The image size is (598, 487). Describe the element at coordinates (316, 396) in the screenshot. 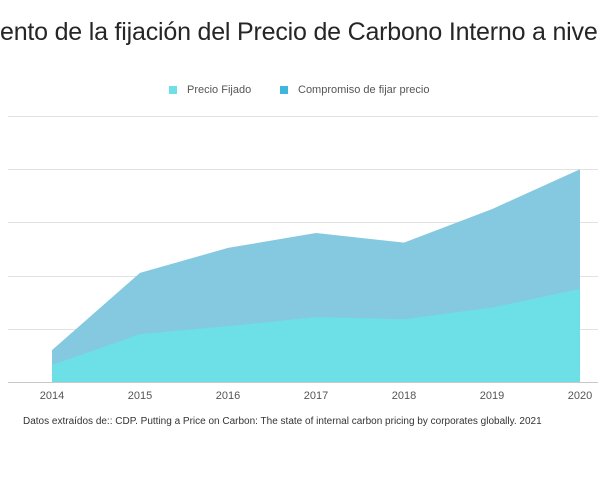

I see `x-tick-label: 2017` at that location.